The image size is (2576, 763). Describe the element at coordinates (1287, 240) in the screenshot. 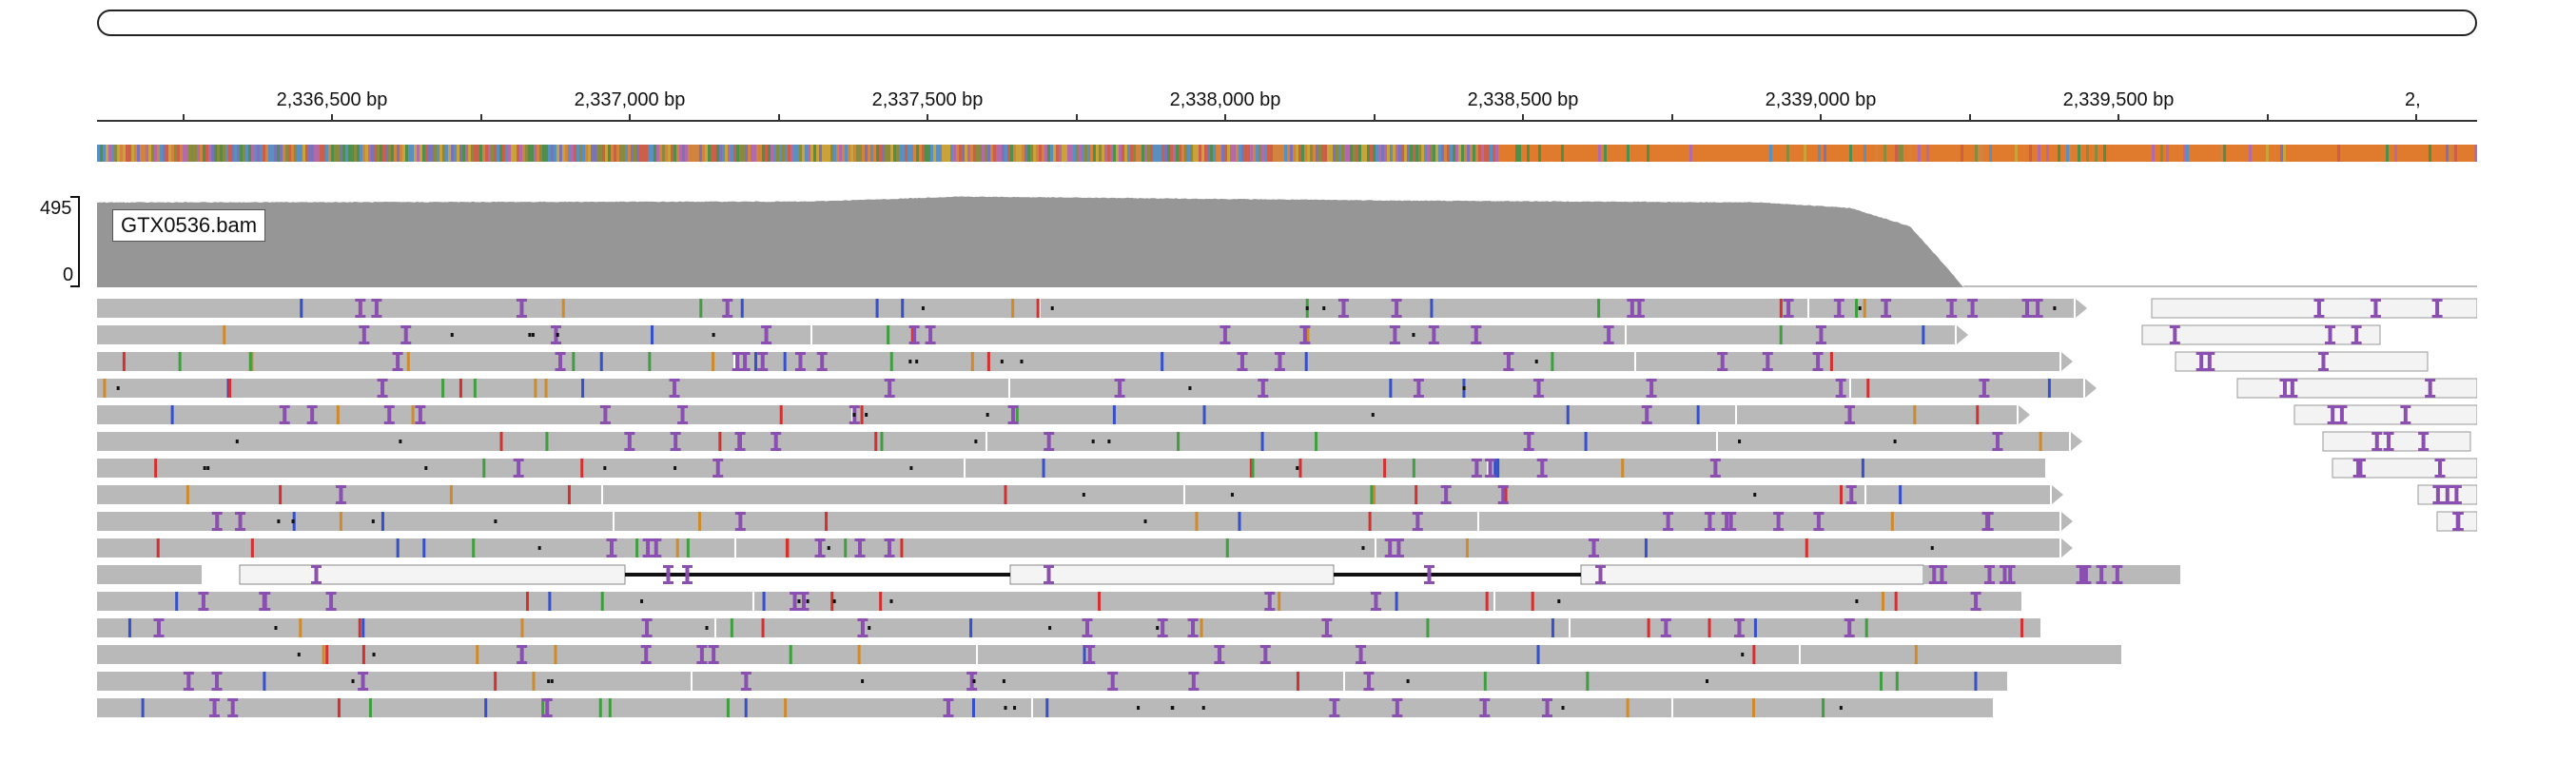

I see `coverage-histogram` at that location.